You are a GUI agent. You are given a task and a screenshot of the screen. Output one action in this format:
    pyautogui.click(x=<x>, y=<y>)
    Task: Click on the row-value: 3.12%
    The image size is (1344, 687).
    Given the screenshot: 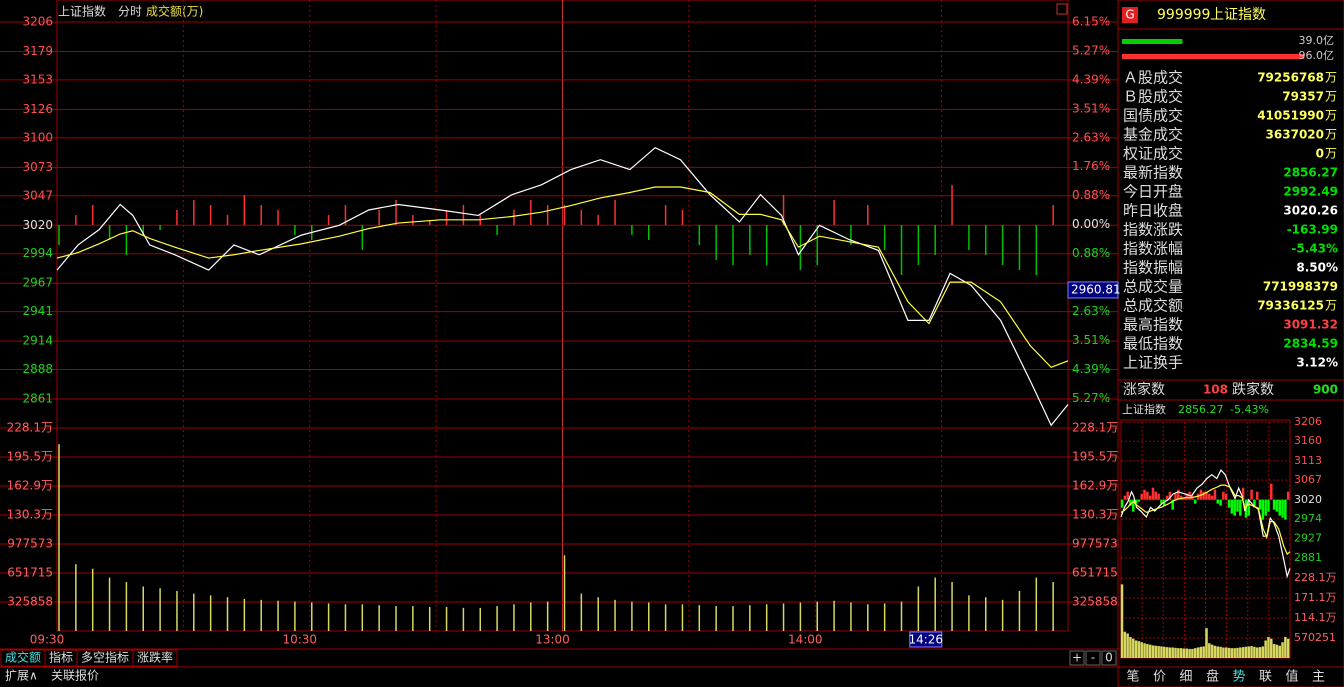 What is the action you would take?
    pyautogui.click(x=1317, y=363)
    